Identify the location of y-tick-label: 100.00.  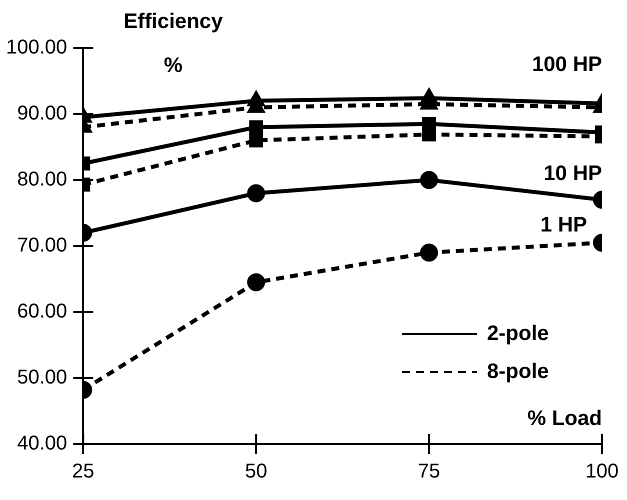
(37, 47).